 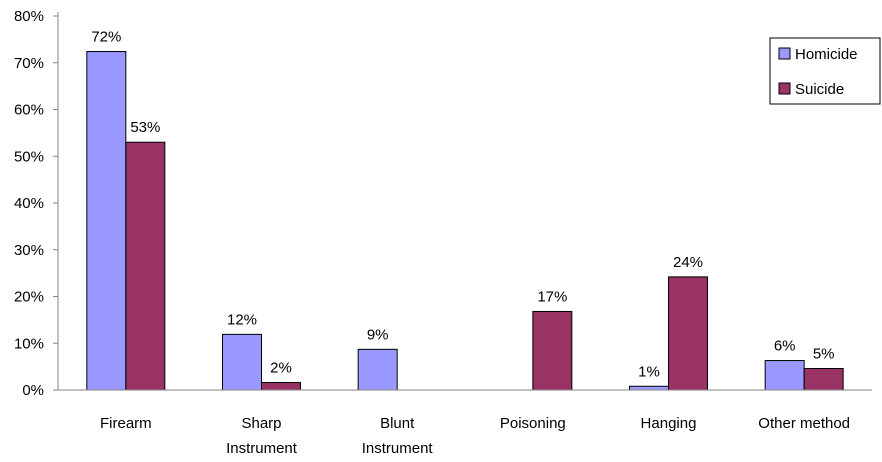 I want to click on y-axis-ticks: 0% 10% 20% 30% 40% 50% 60% 70% 80%, so click(x=36, y=203).